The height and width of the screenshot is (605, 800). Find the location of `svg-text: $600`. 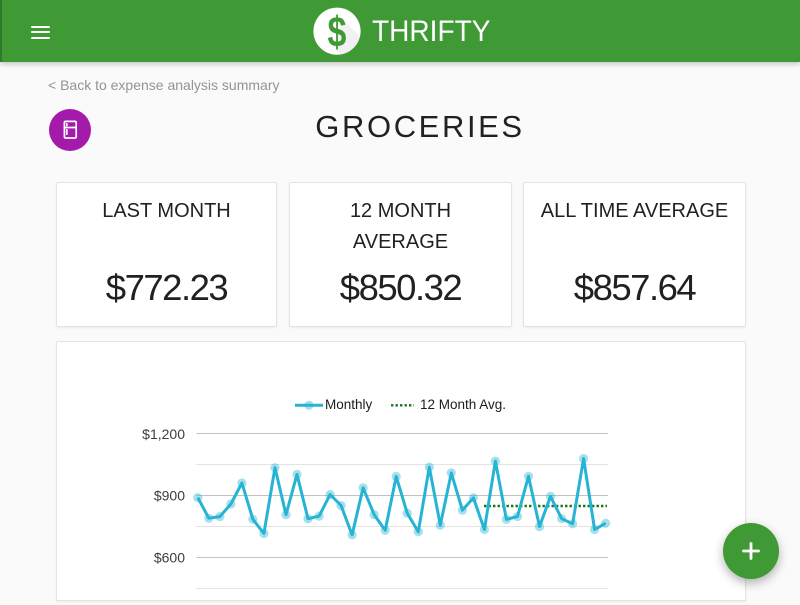

svg-text: $600 is located at coordinates (169, 558).